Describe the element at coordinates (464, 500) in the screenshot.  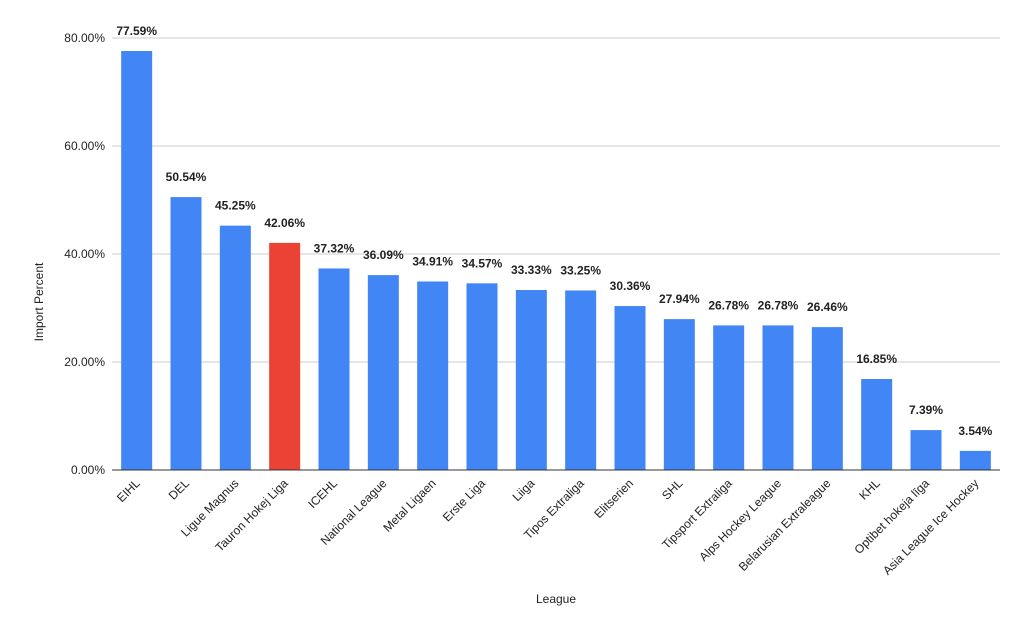
I see `x-category-label: Erste Liga` at that location.